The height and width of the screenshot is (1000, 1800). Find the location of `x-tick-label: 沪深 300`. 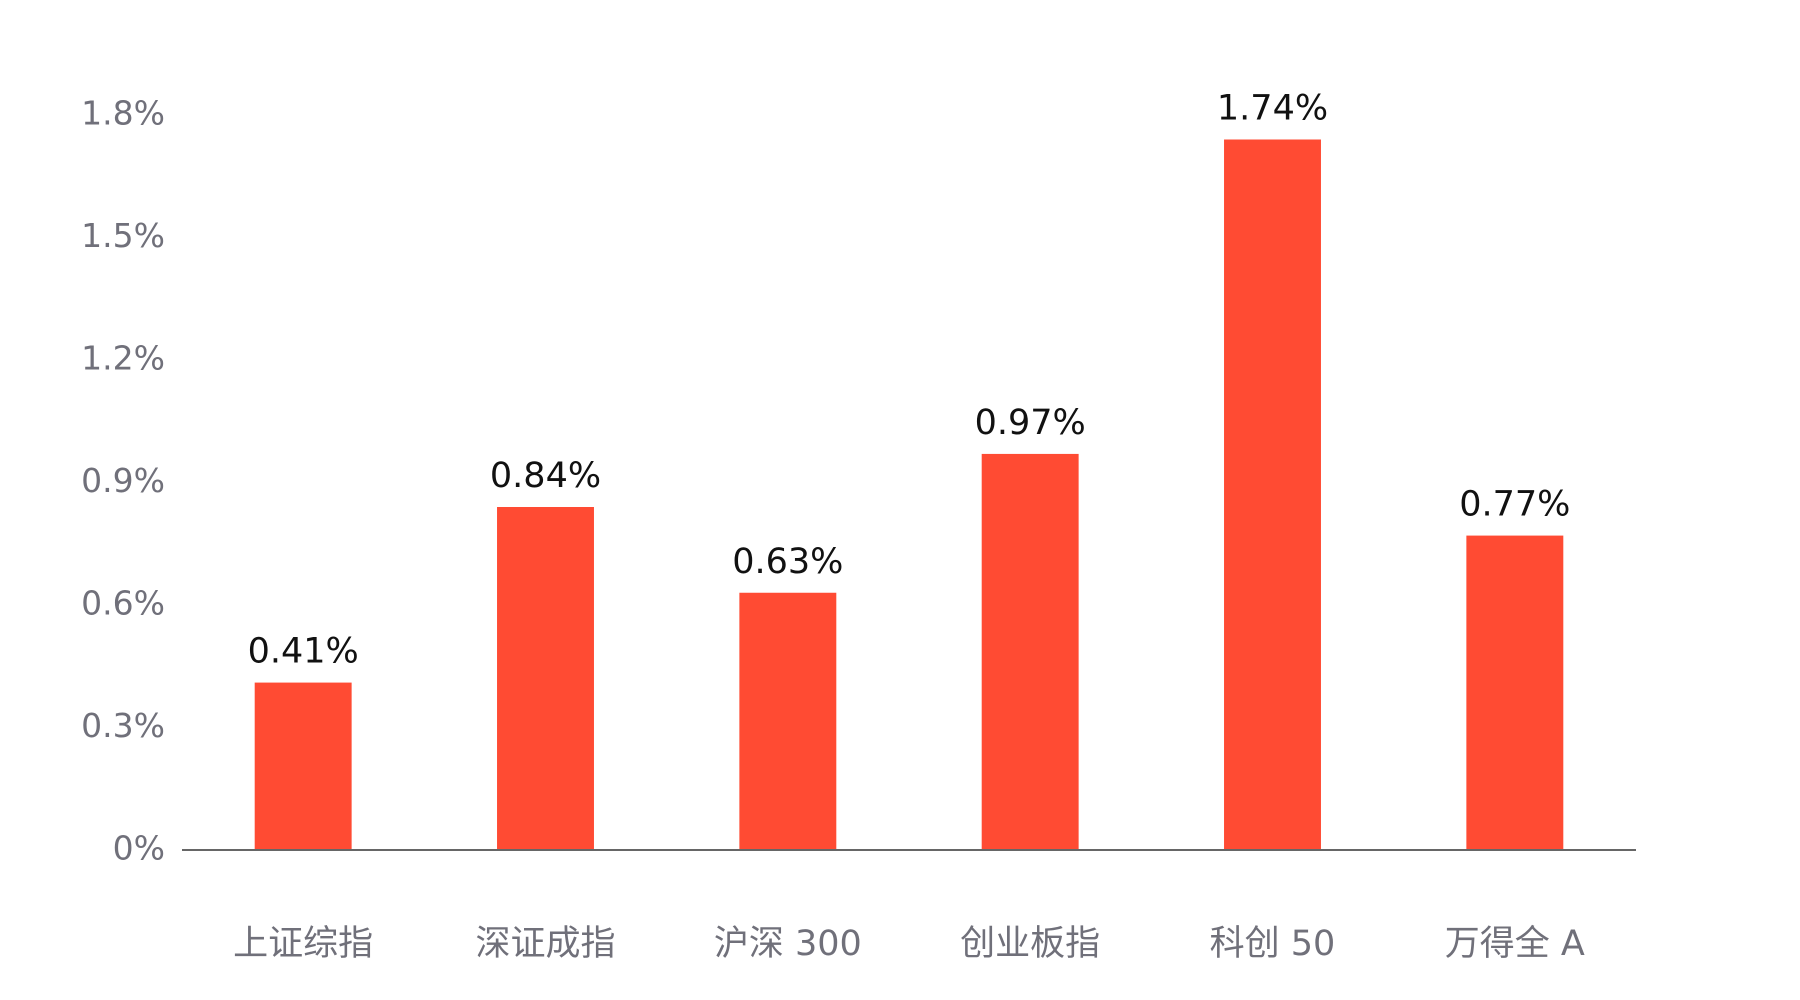

x-tick-label: 沪深 300 is located at coordinates (788, 944).